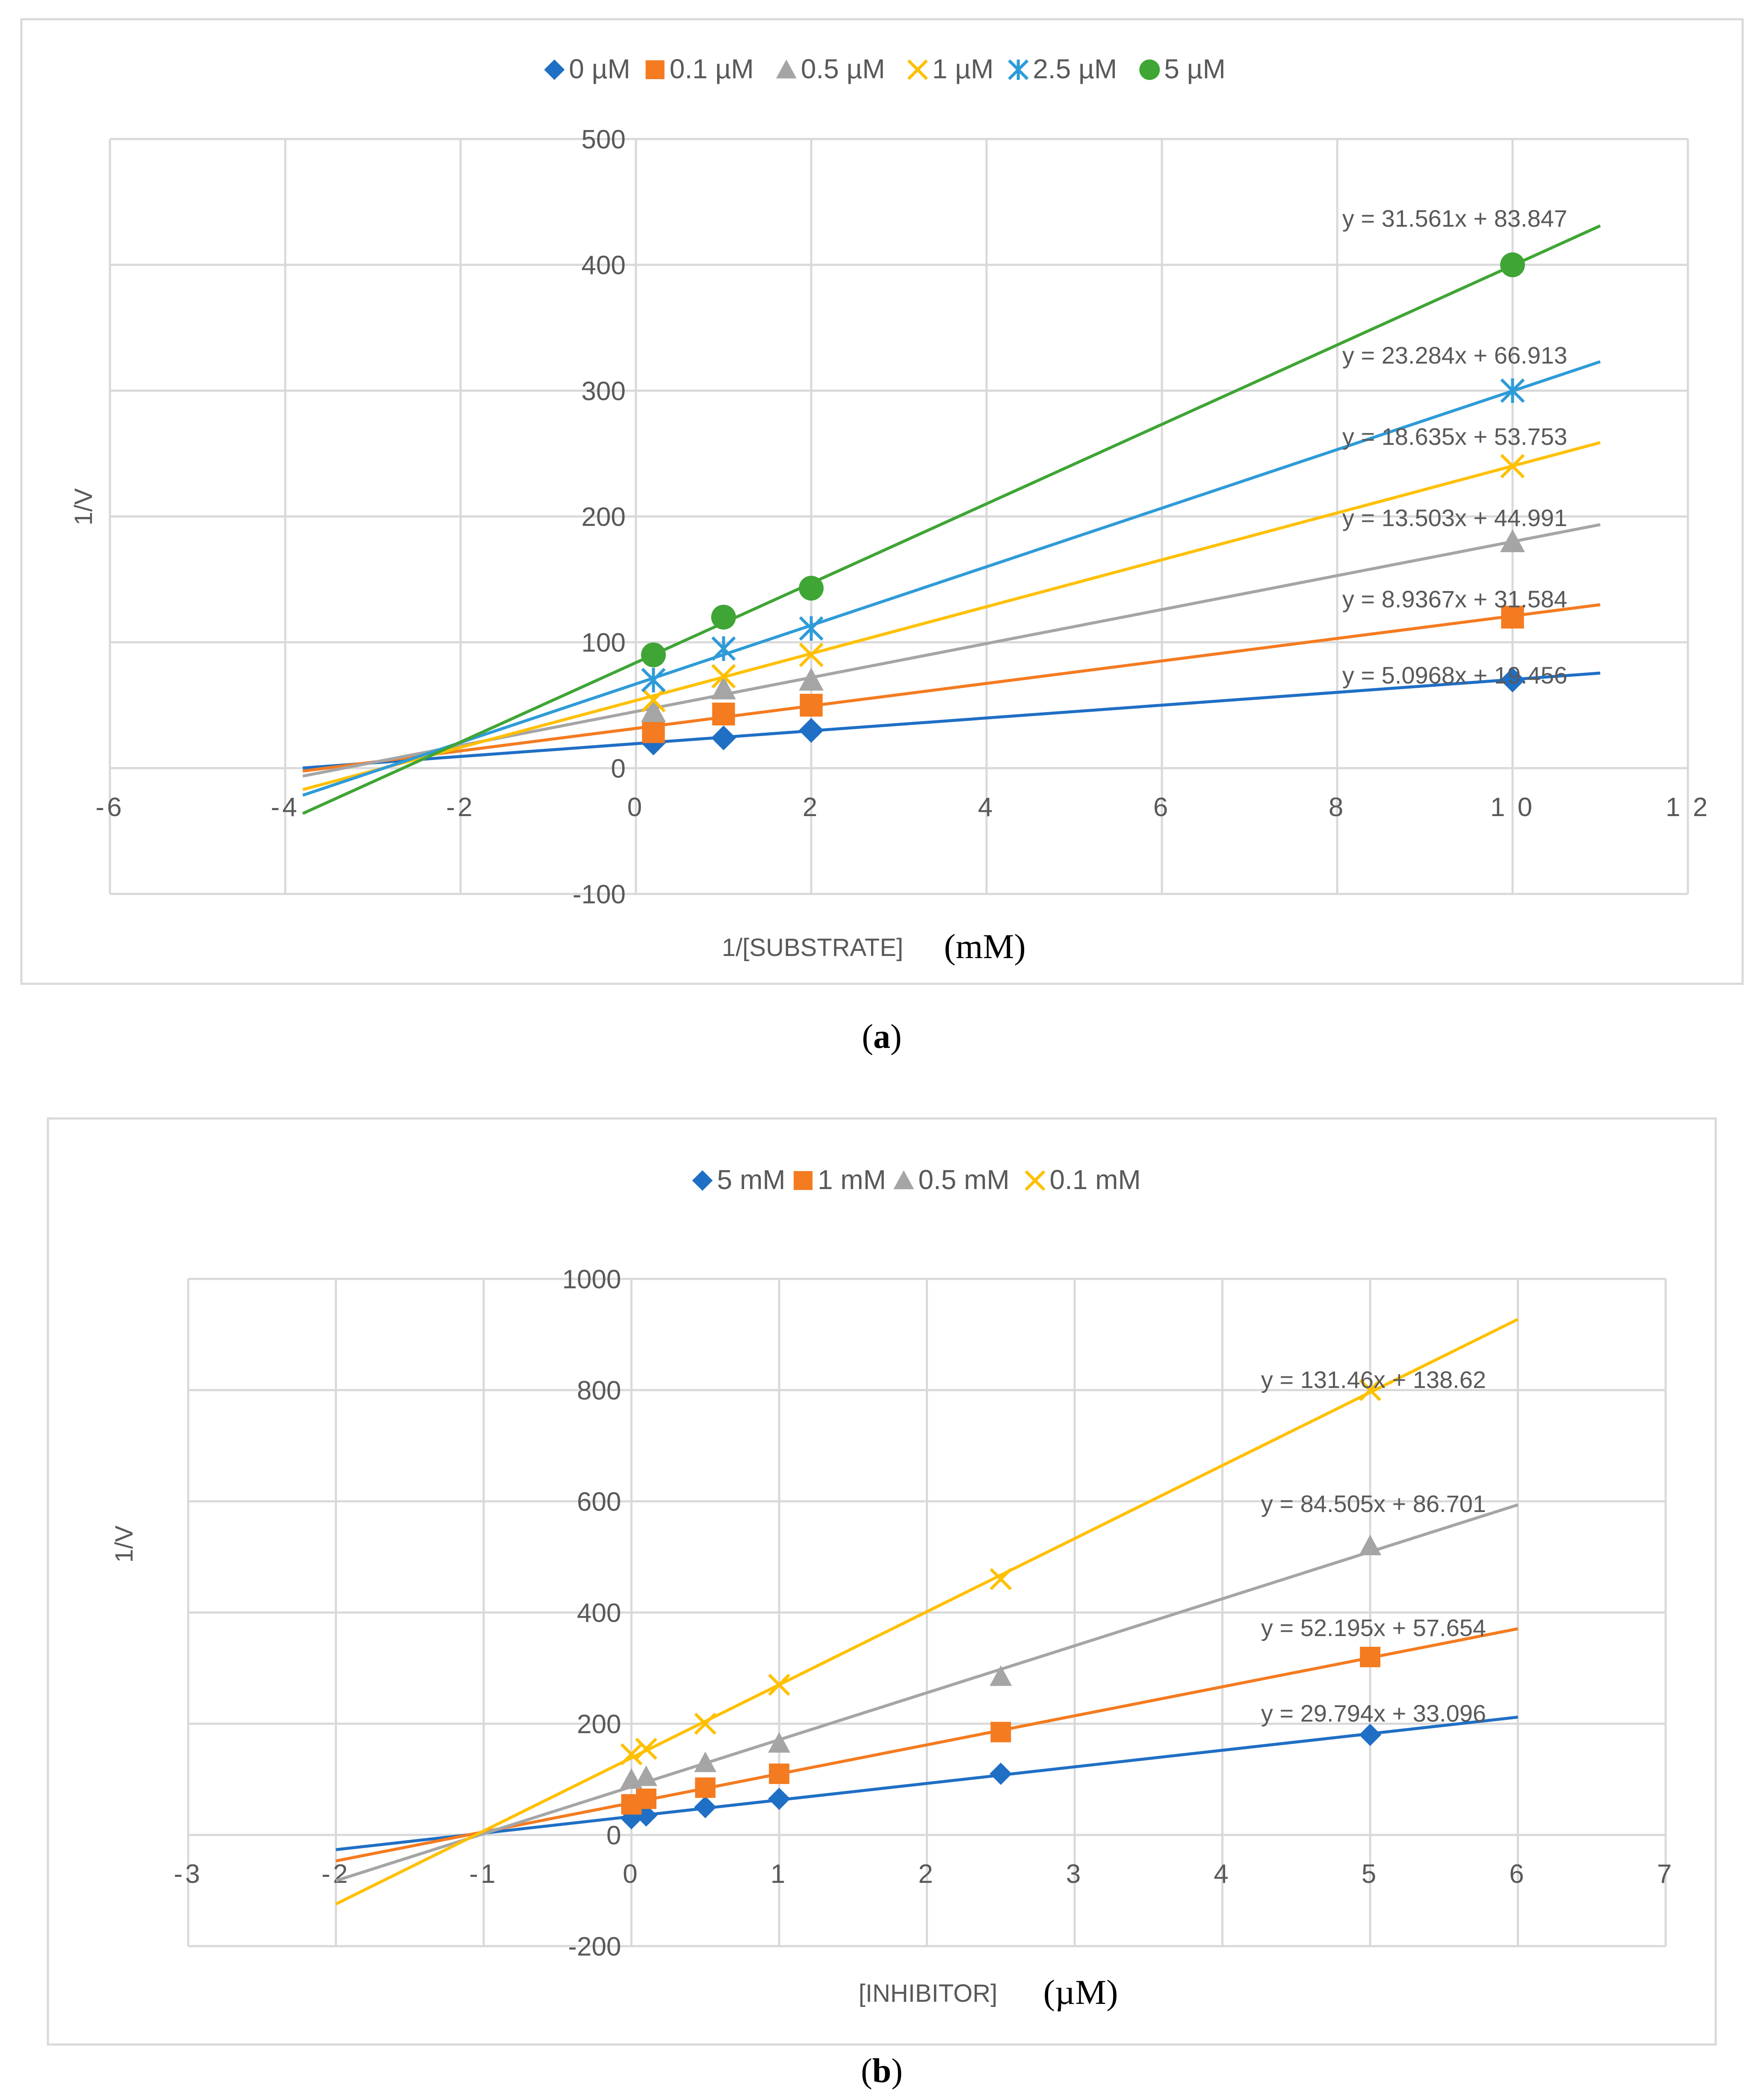  What do you see at coordinates (84, 507) in the screenshot?
I see `y-axis-label-a: 1/V` at bounding box center [84, 507].